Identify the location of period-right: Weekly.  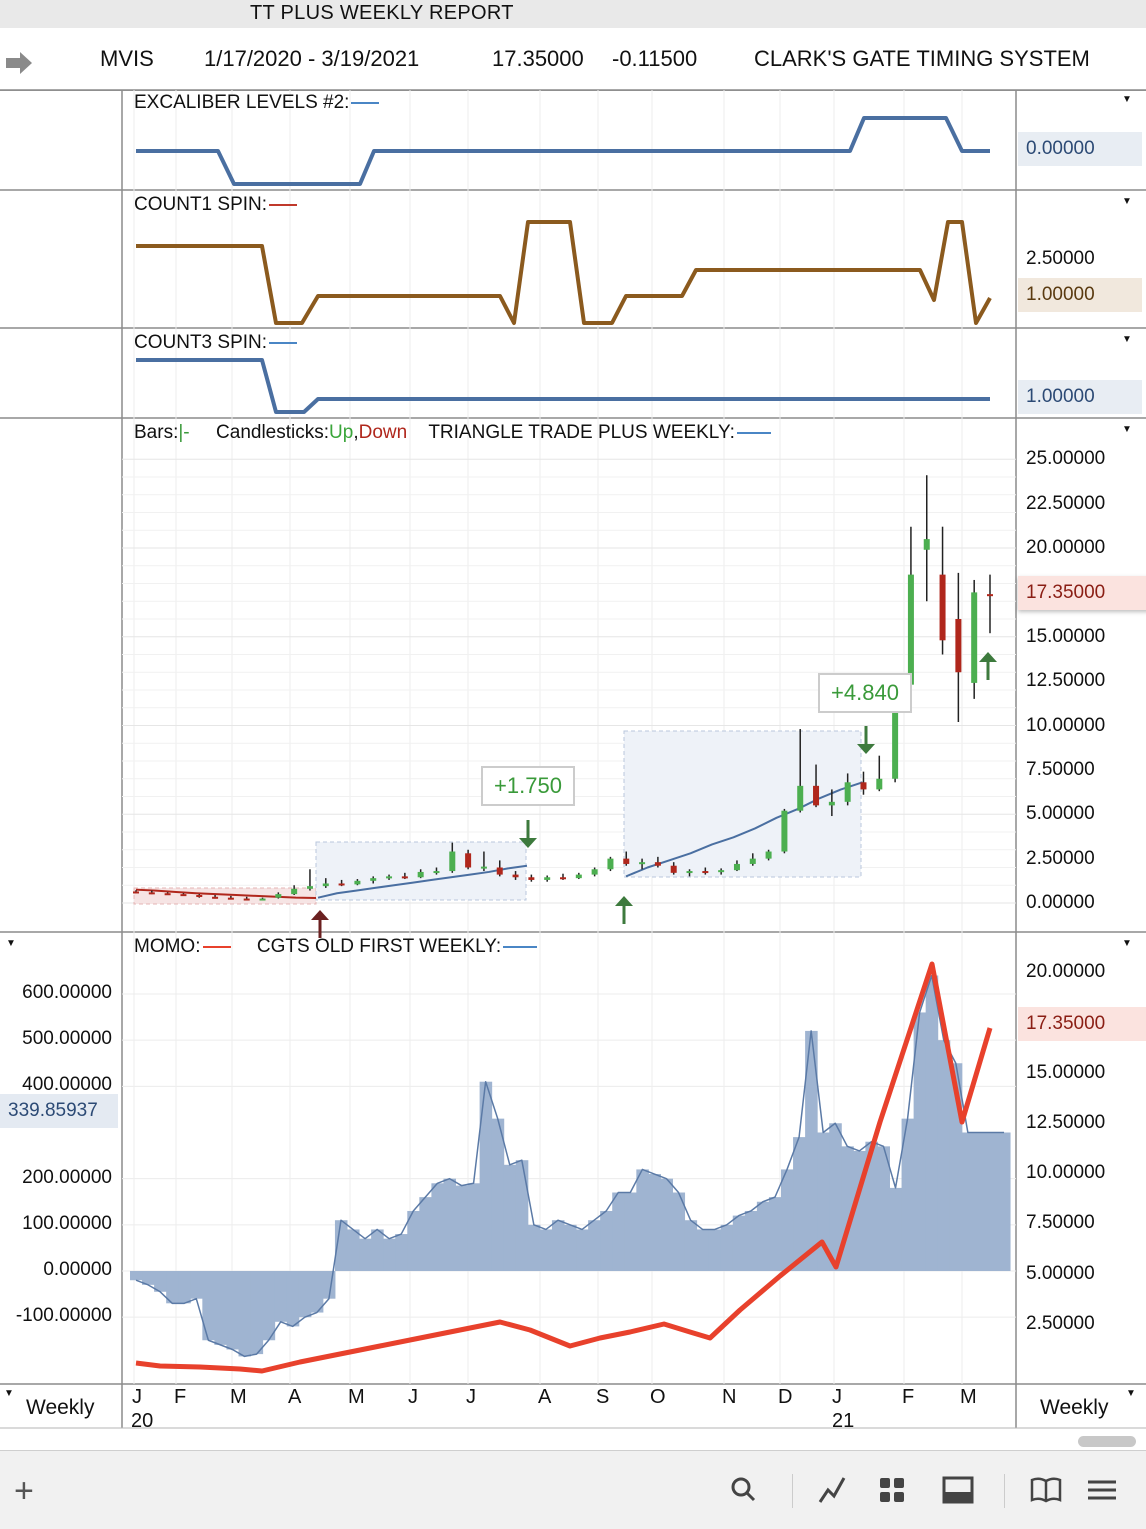
(1074, 1407).